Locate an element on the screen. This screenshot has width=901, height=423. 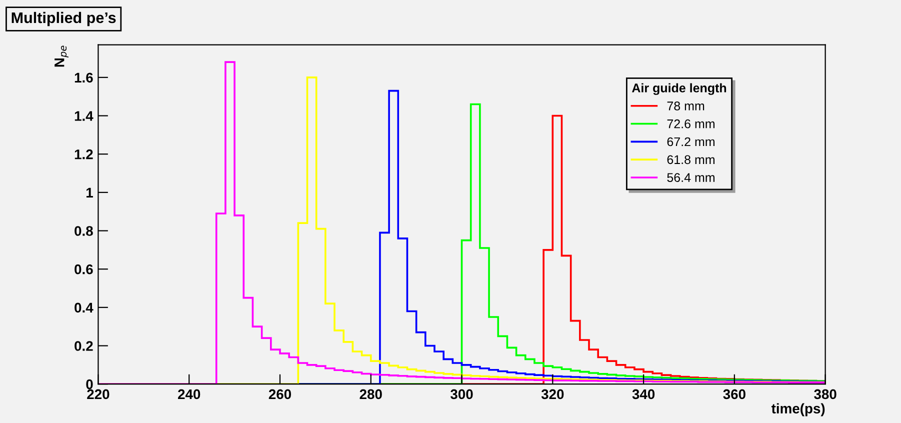
y-tick-label: 0.4 is located at coordinates (84, 307).